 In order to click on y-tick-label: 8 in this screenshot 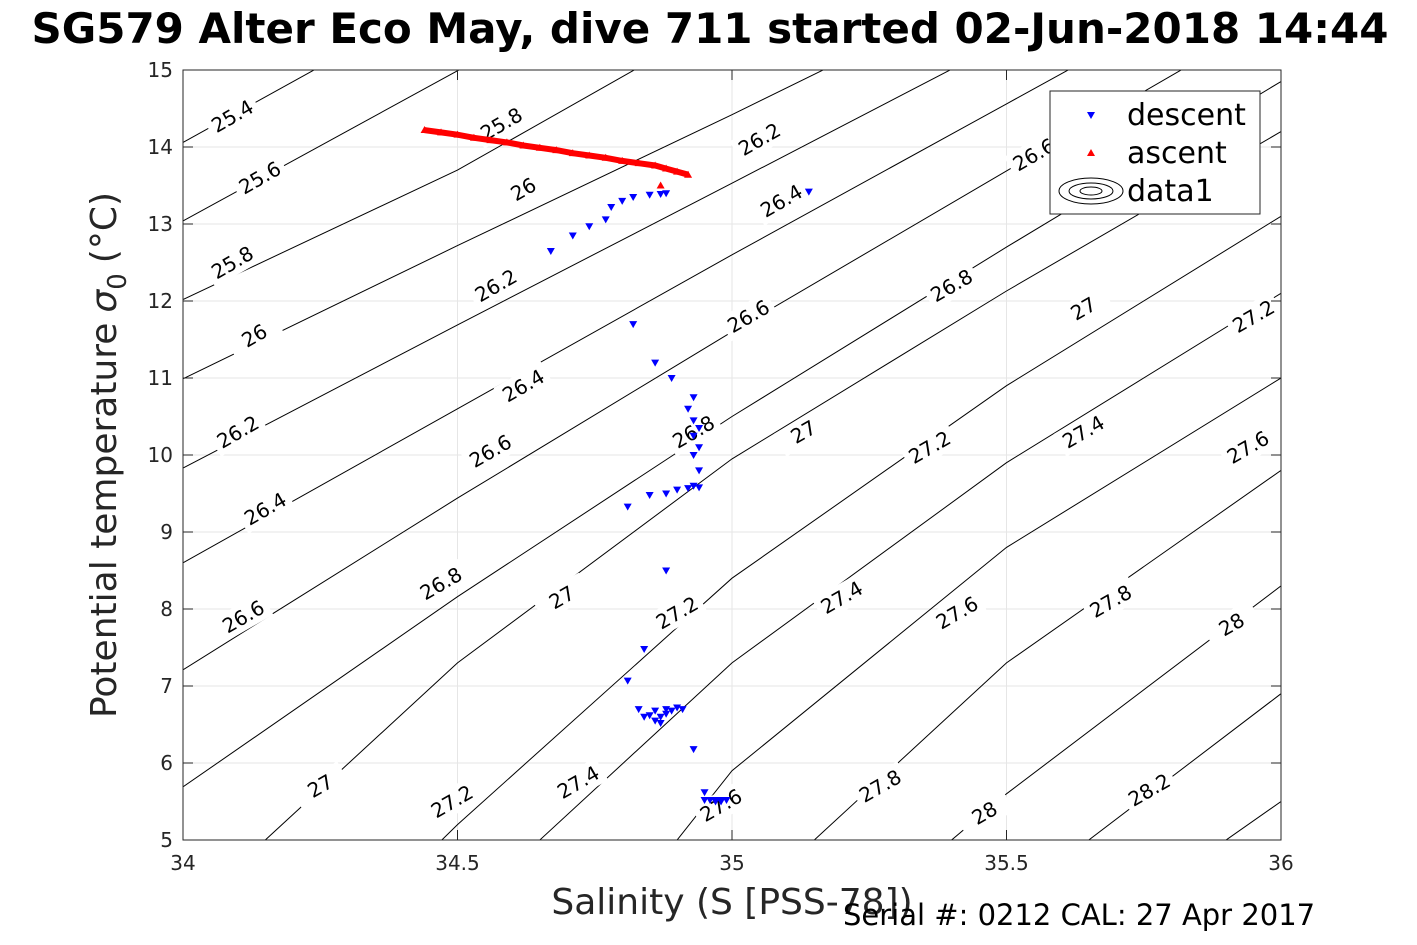, I will do `click(166, 609)`.